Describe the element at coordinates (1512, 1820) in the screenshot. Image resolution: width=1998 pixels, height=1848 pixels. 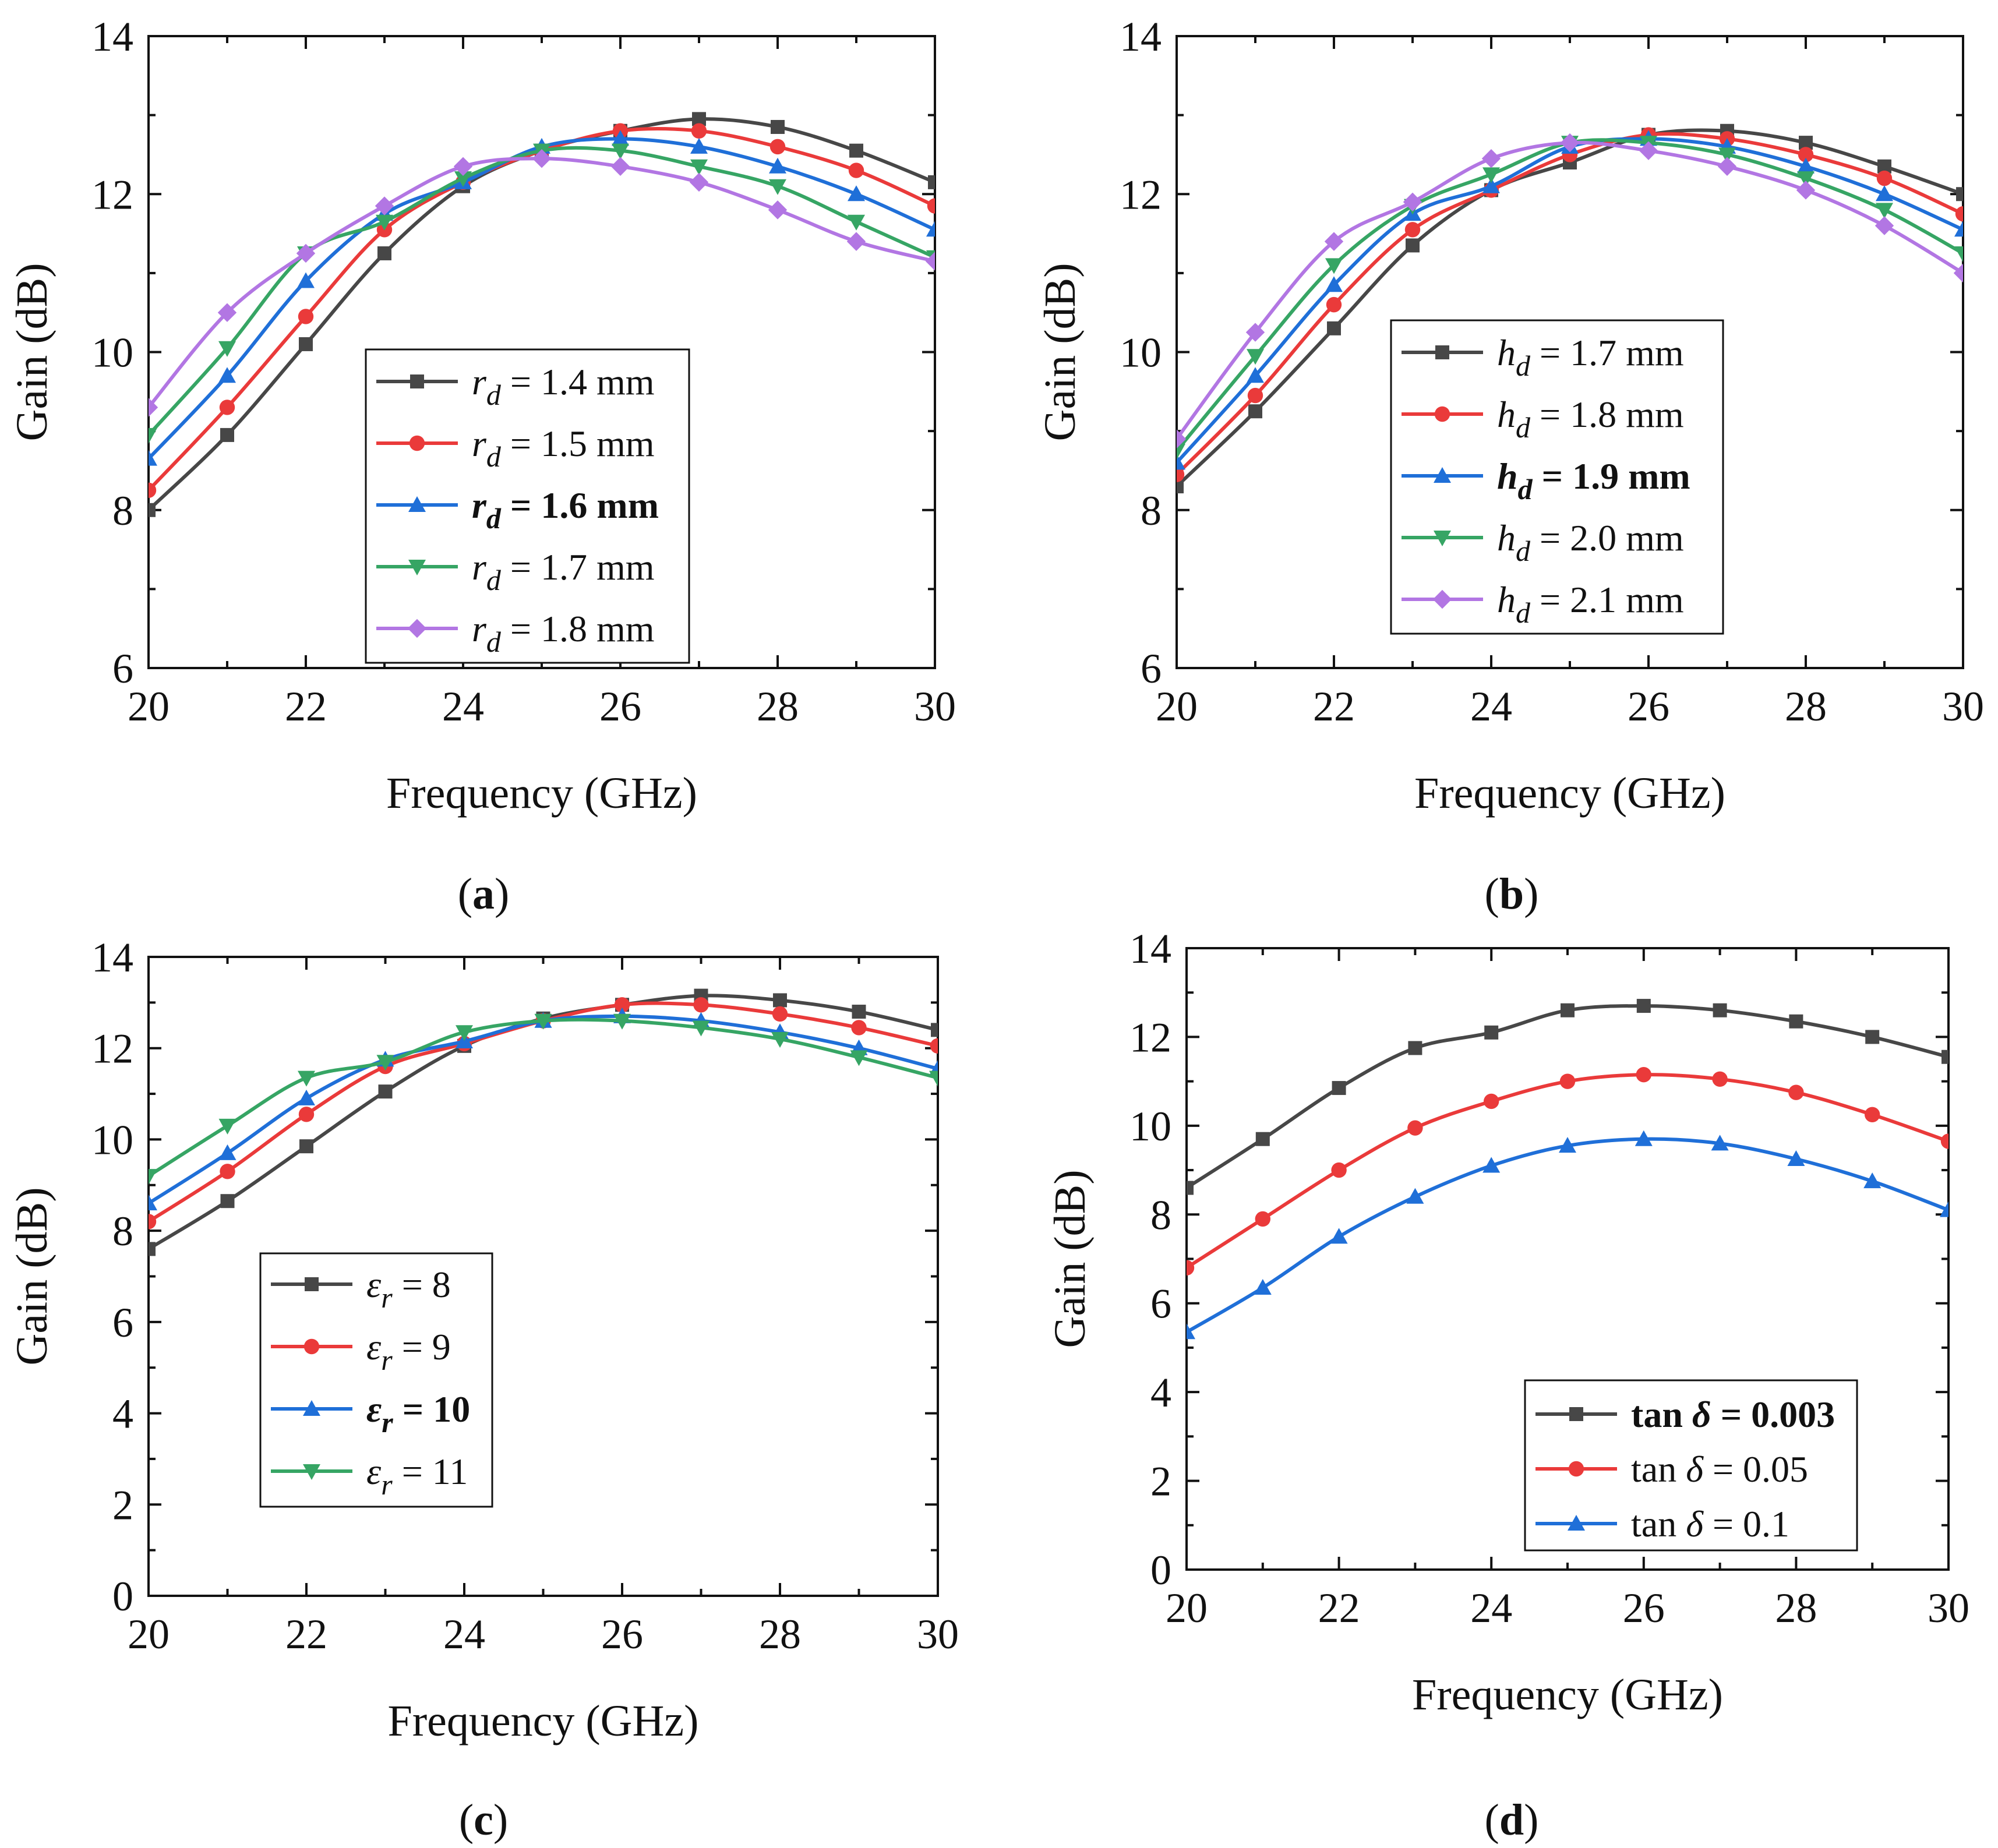
I see `panel-caption: (d)` at that location.